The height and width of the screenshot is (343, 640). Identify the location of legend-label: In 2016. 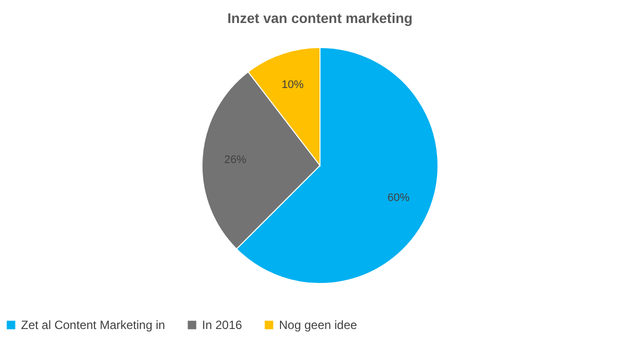
(222, 325).